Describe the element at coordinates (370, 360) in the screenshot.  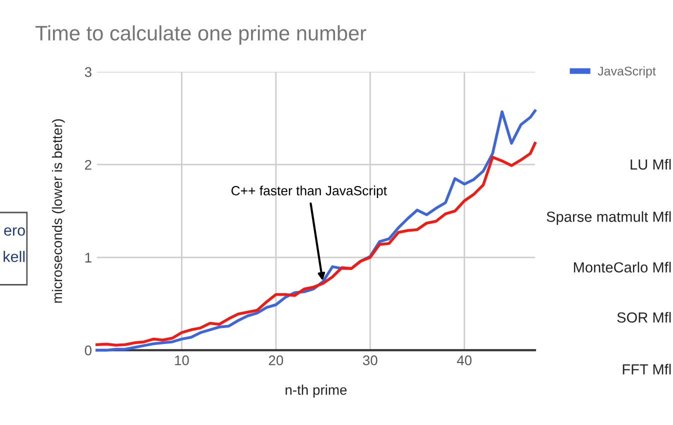
I see `x-tick-label: 30` at that location.